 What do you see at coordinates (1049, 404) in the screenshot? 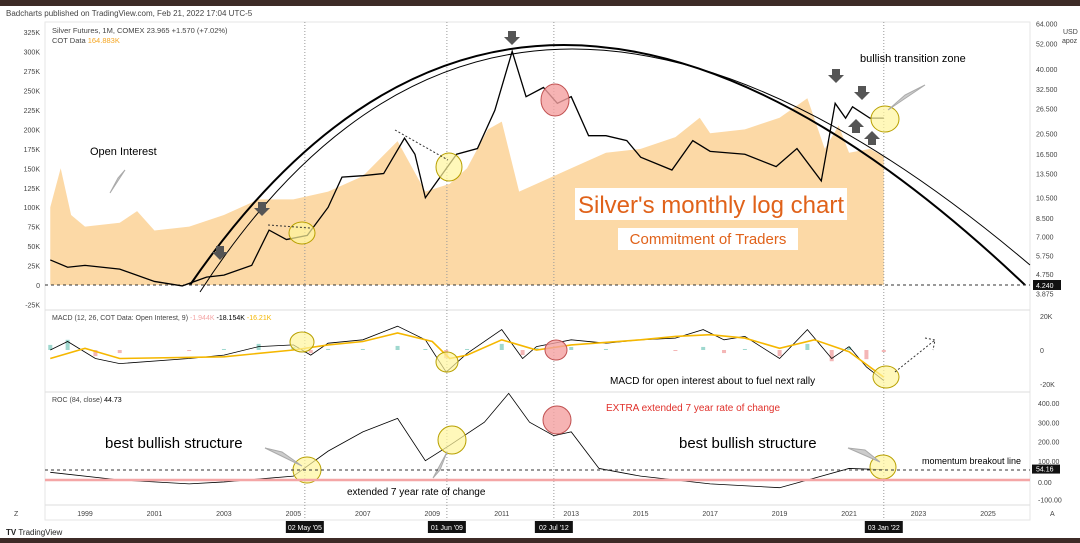
I see `roc-tick-label: 400.00` at bounding box center [1049, 404].